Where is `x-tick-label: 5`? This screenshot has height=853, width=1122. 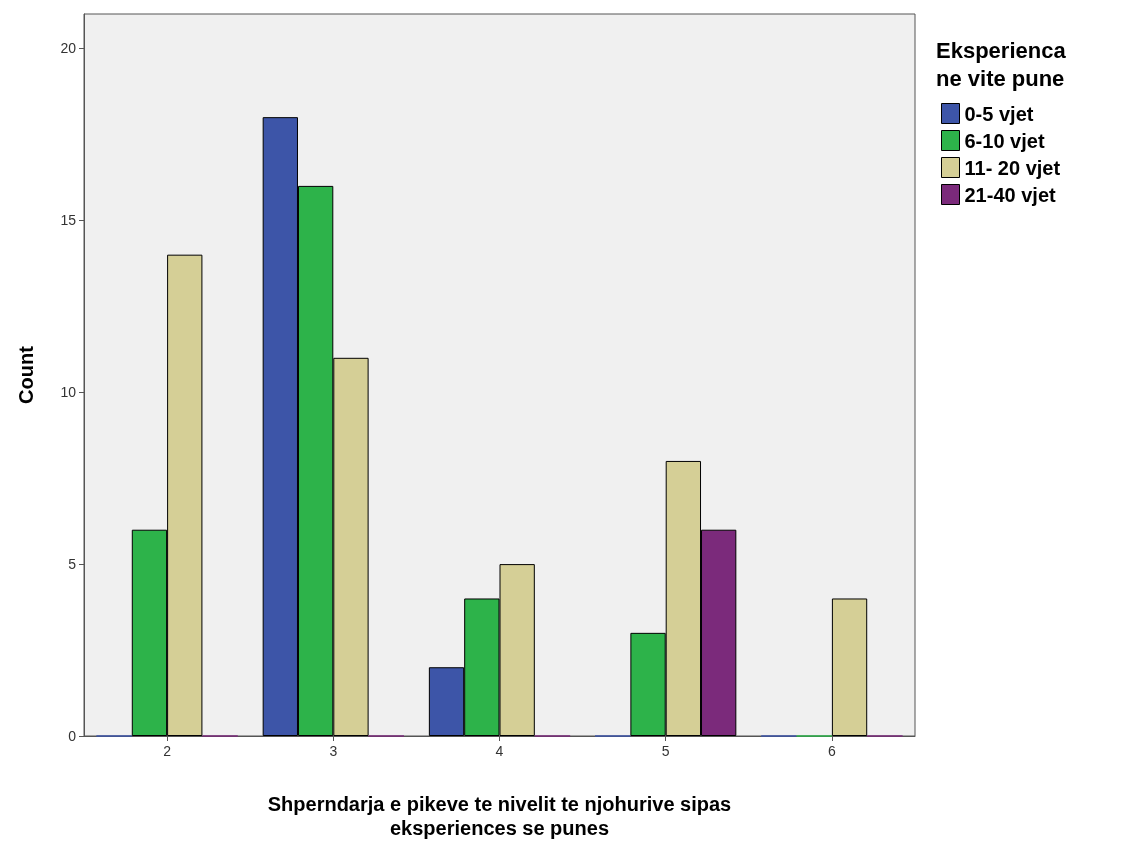 x-tick-label: 5 is located at coordinates (665, 751).